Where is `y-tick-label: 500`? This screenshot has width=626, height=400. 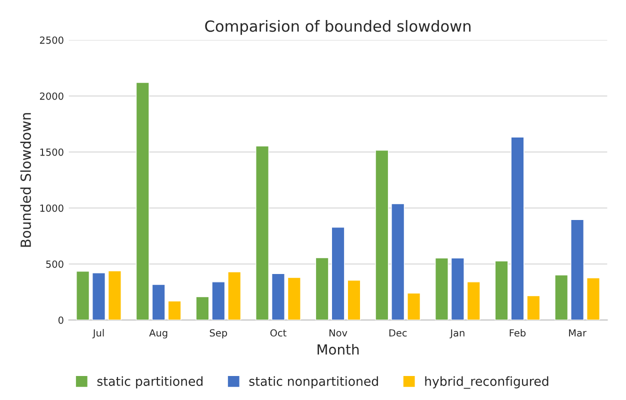 y-tick-label: 500 is located at coordinates (55, 264).